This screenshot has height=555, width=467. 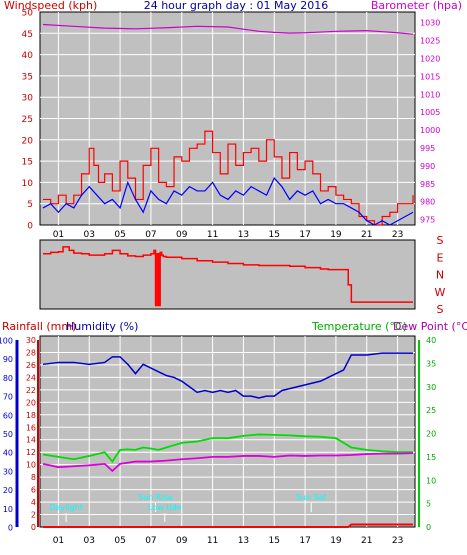 What do you see at coordinates (227, 448) in the screenshot?
I see `temperature-line` at bounding box center [227, 448].